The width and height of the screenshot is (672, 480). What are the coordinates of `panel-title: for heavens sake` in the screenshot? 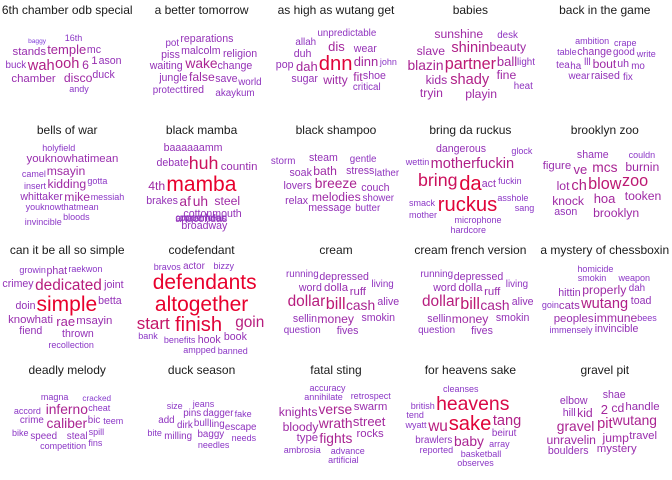 It's located at (470, 370).